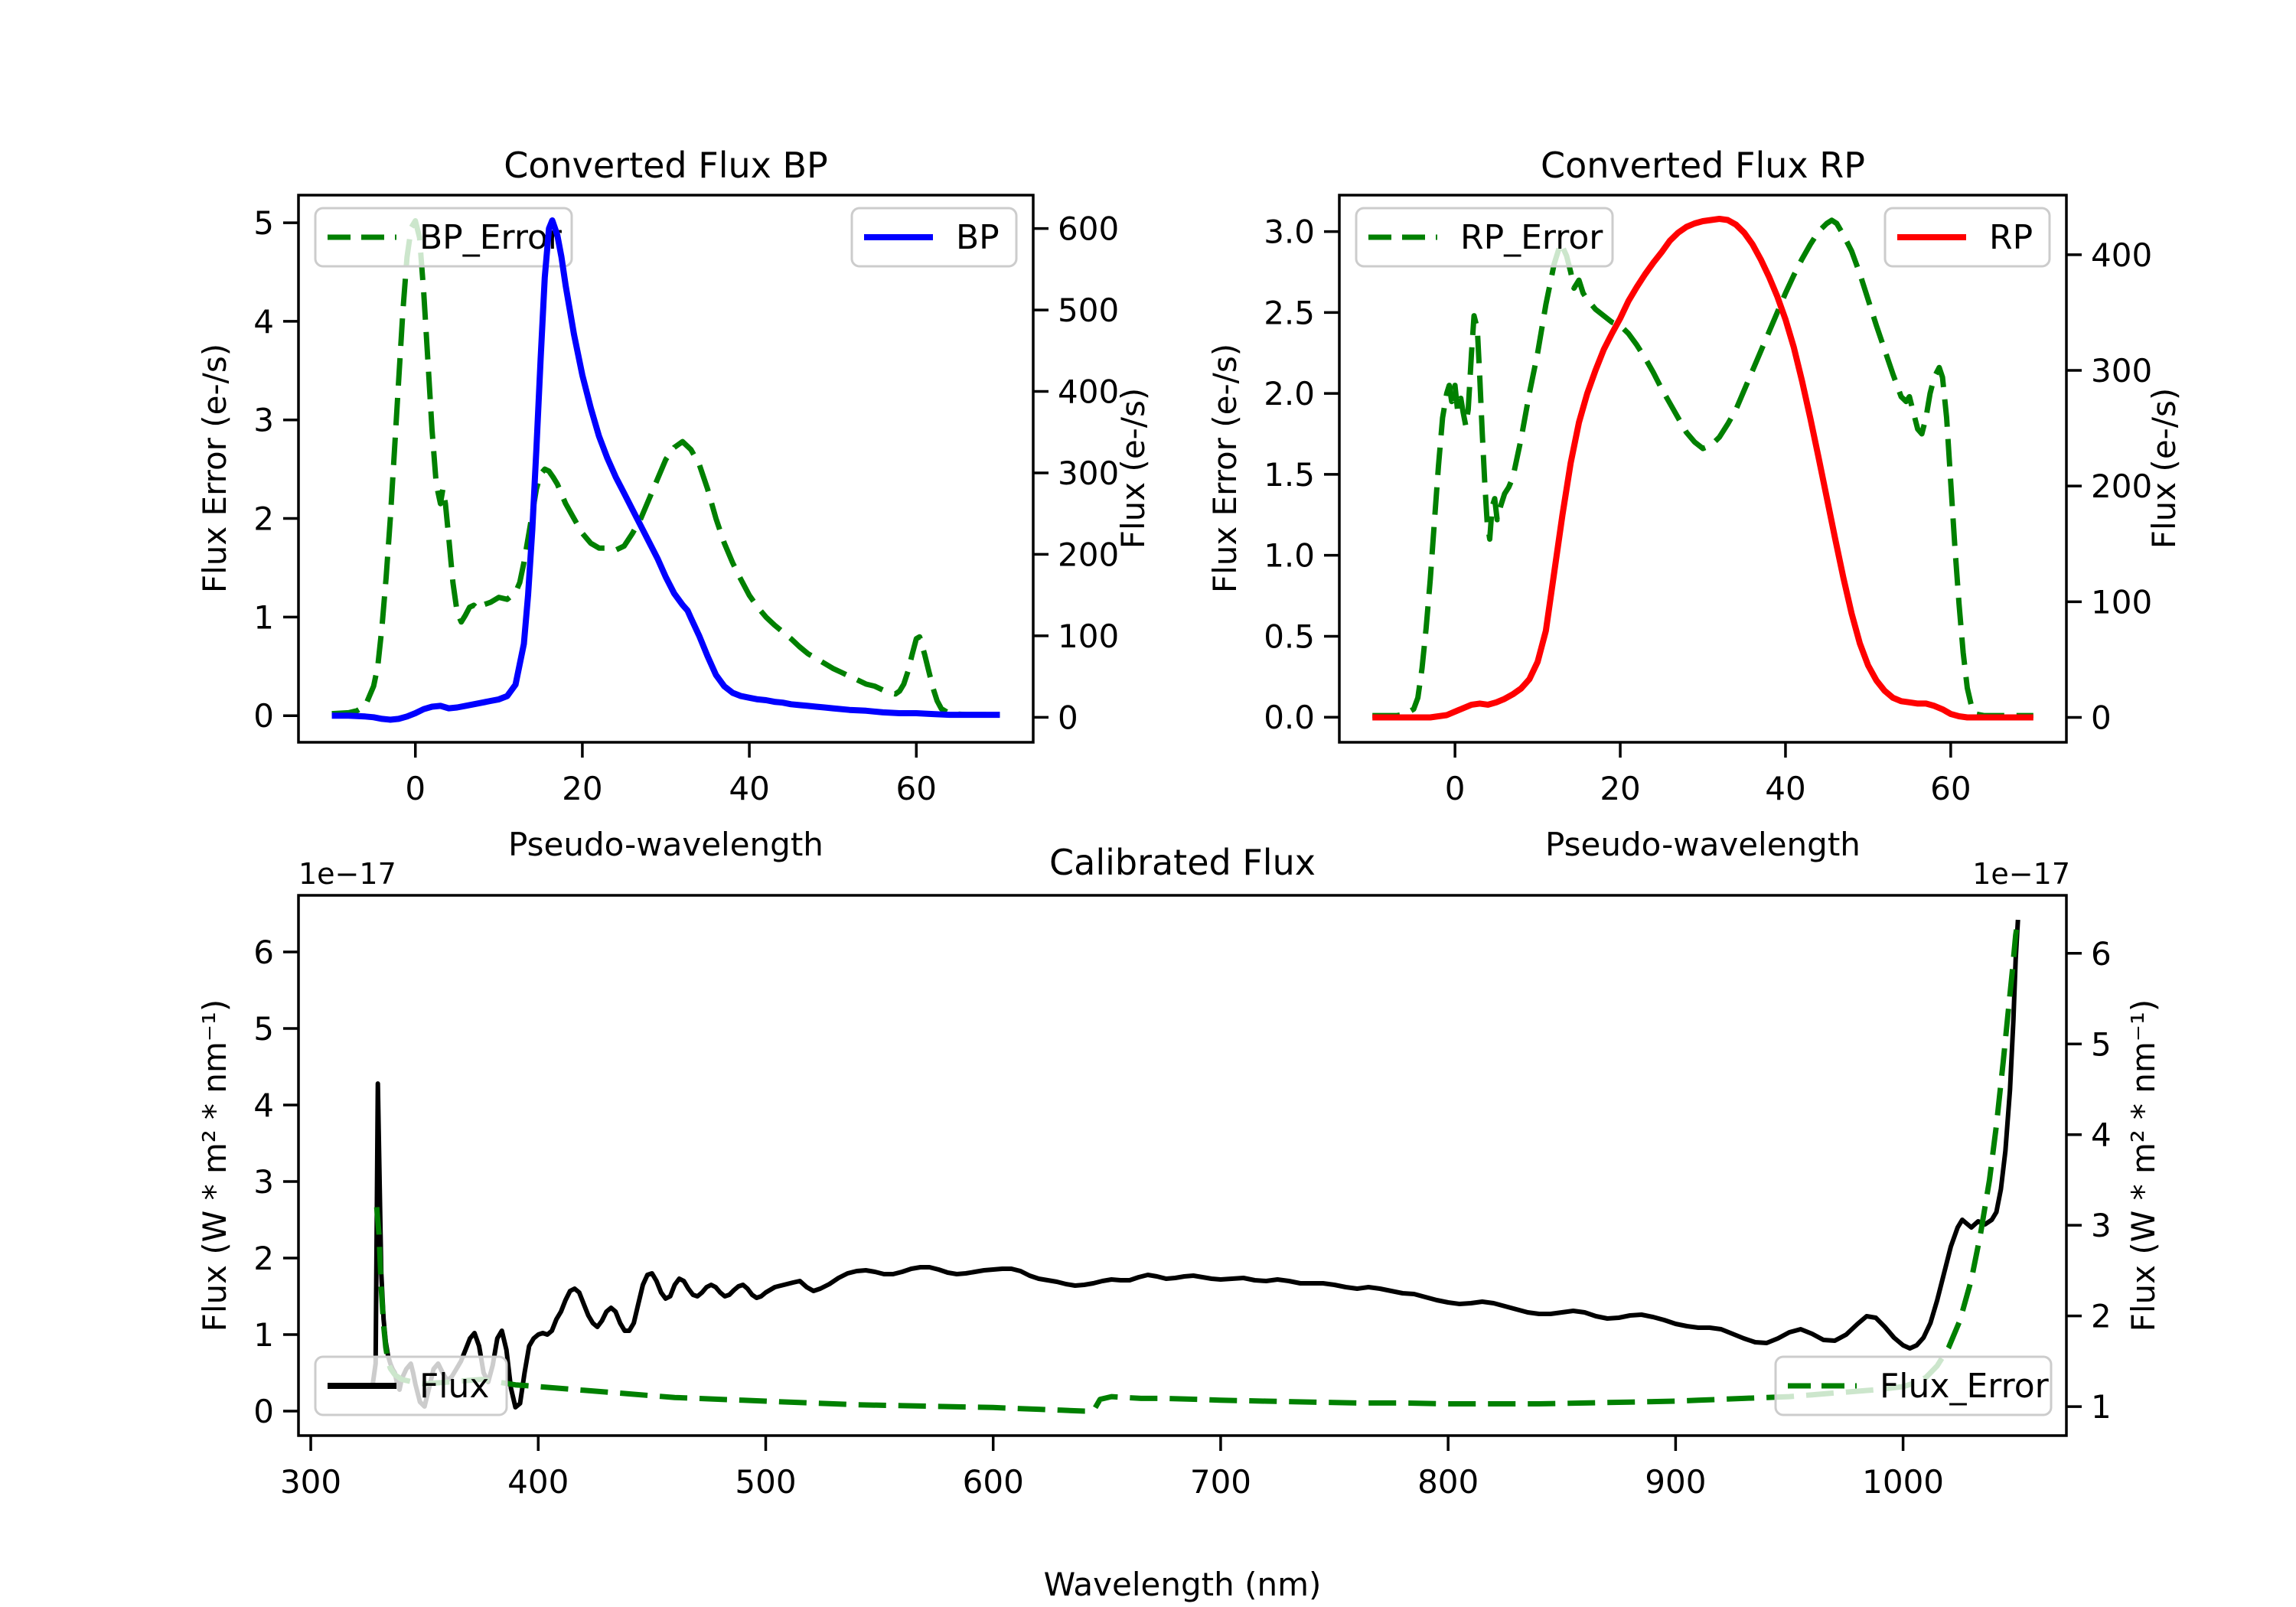 The width and height of the screenshot is (2296, 1607). Describe the element at coordinates (263, 420) in the screenshot. I see `bp-y-left-tick-label-3: 3` at that location.